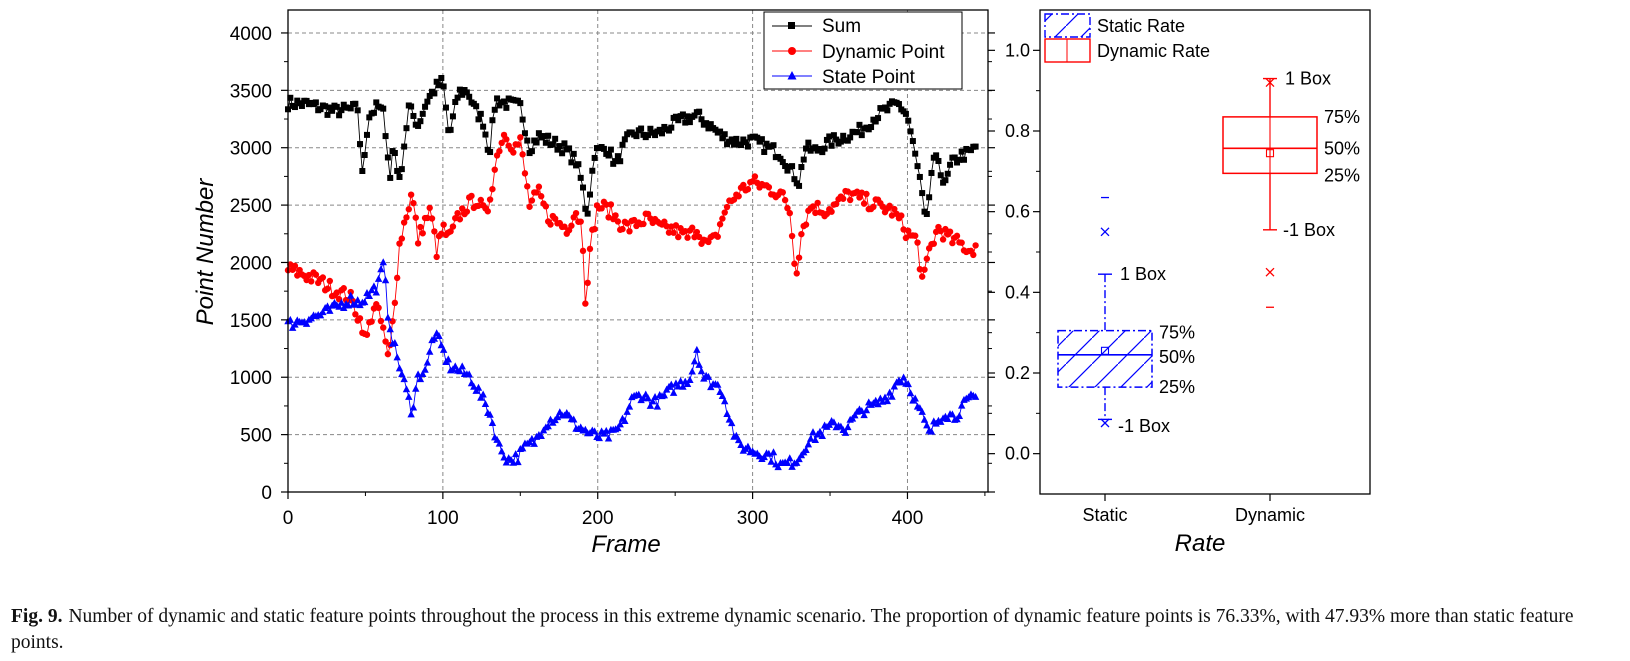 The image size is (1630, 661). I want to click on x-tick-label: 0, so click(288, 518).